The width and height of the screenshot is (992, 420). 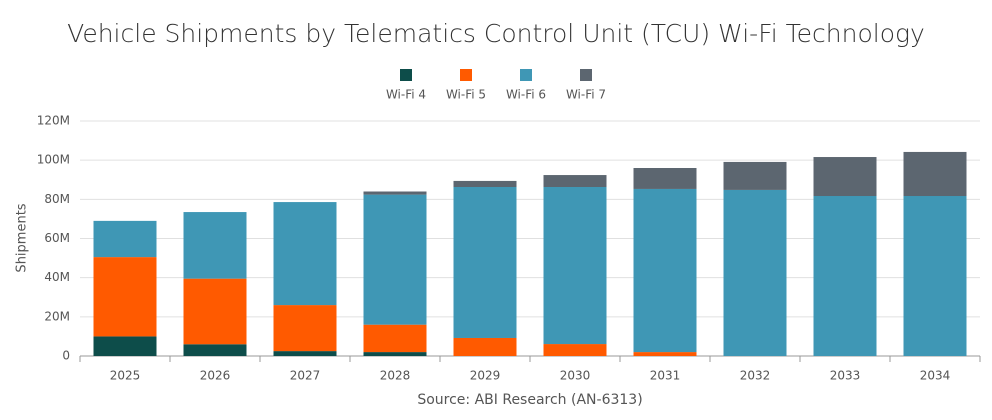 I want to click on y-tick-label: 40M, so click(x=57, y=277).